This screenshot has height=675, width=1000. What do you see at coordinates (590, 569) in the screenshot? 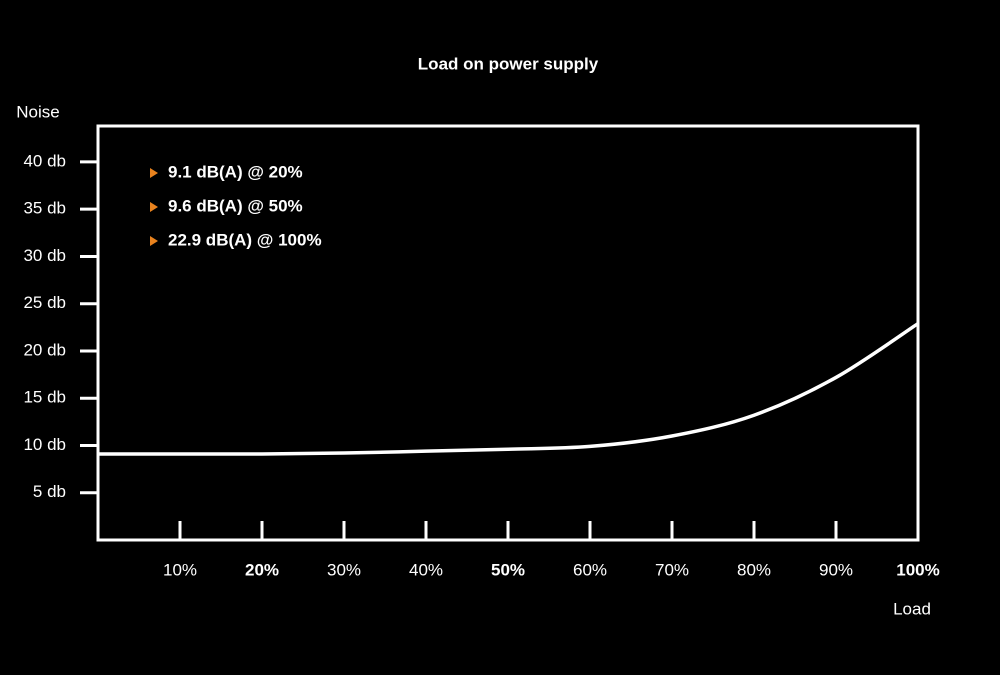
I see `x-tick-label: 60%` at bounding box center [590, 569].